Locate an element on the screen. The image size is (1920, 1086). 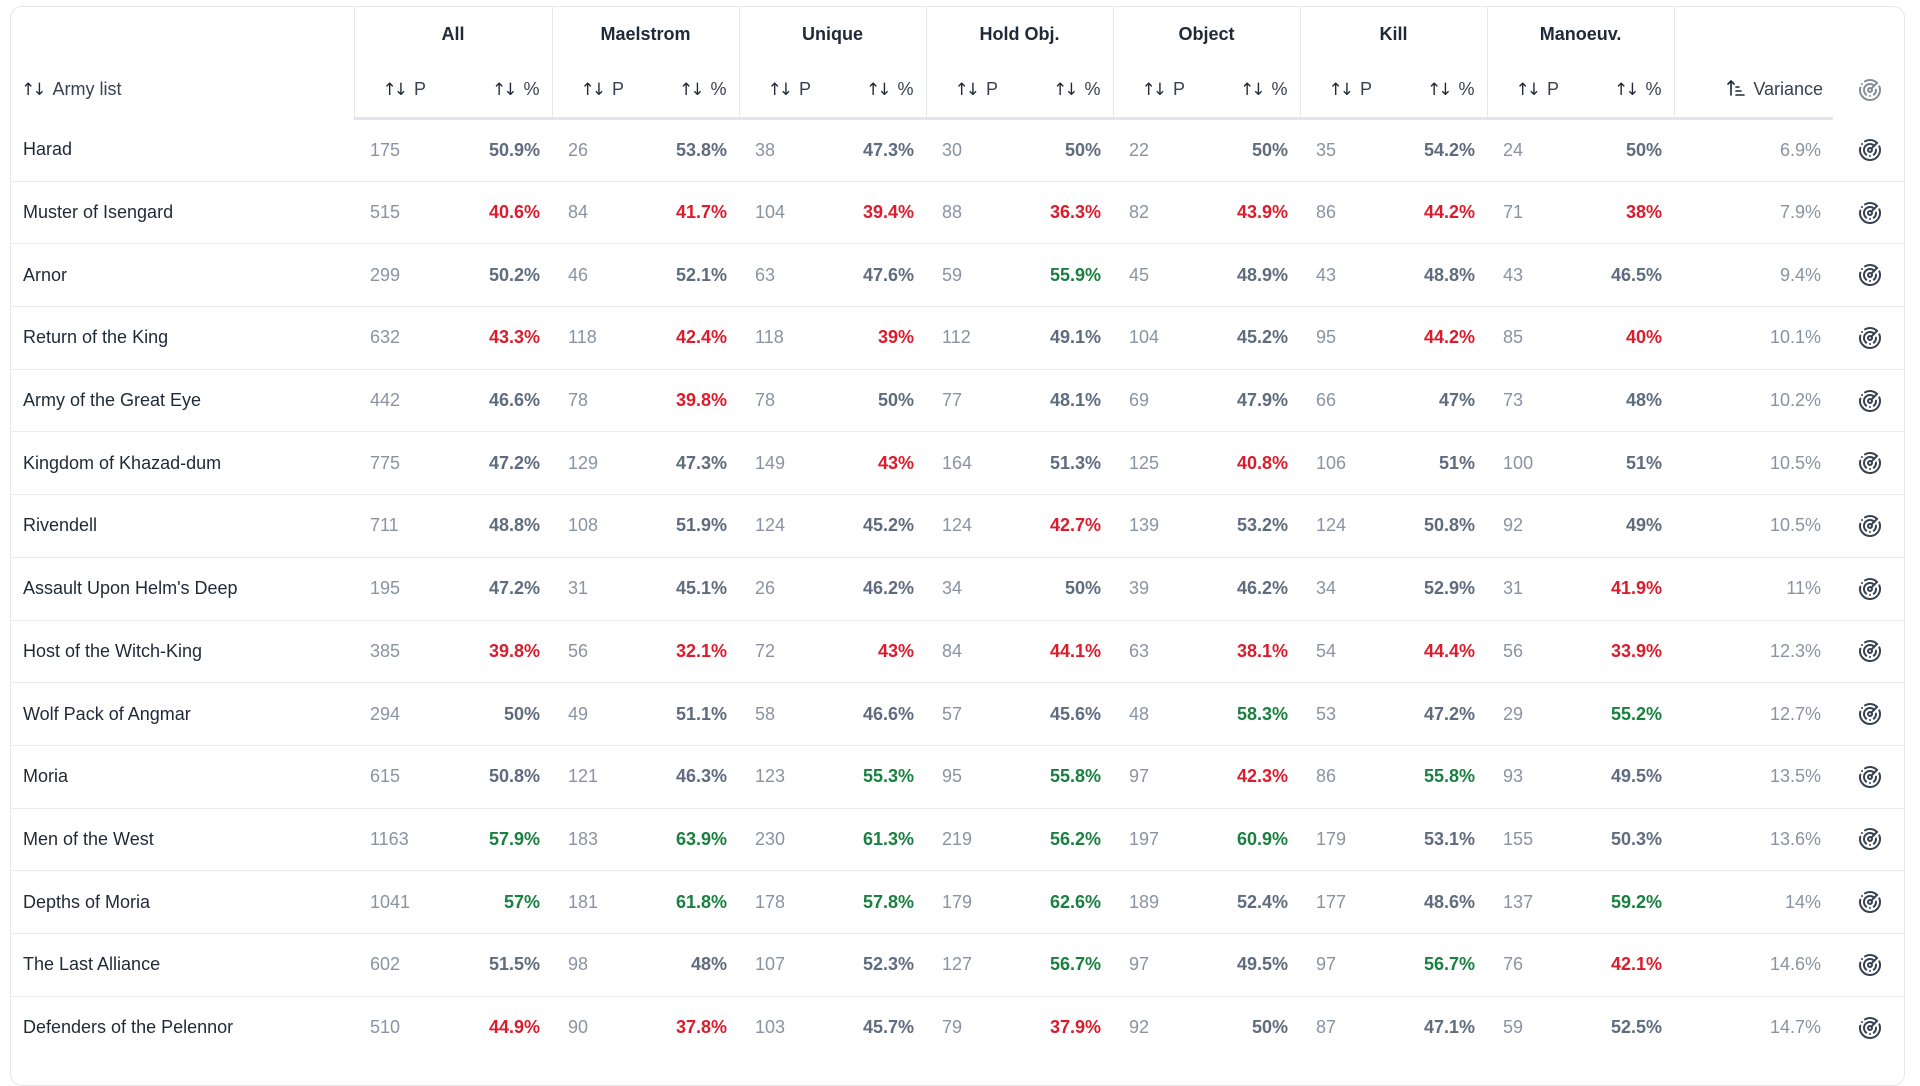
hold-obj-played-count: 59 is located at coordinates (952, 274).